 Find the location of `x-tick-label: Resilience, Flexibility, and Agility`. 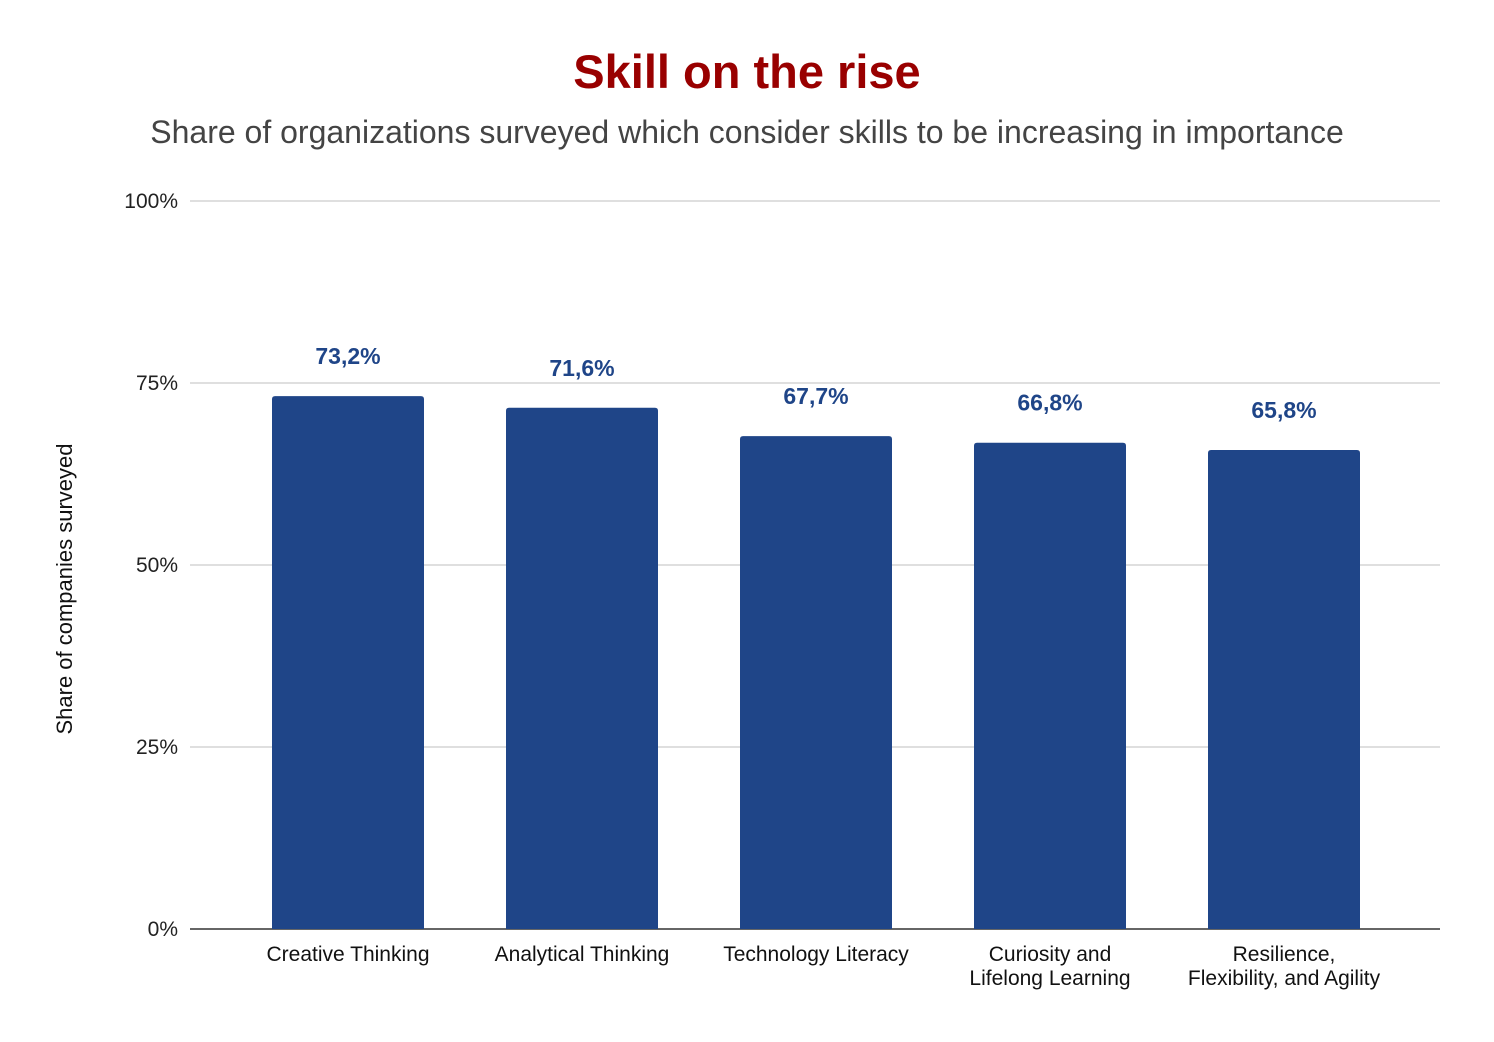

x-tick-label: Resilience, Flexibility, and Agility is located at coordinates (1284, 966).